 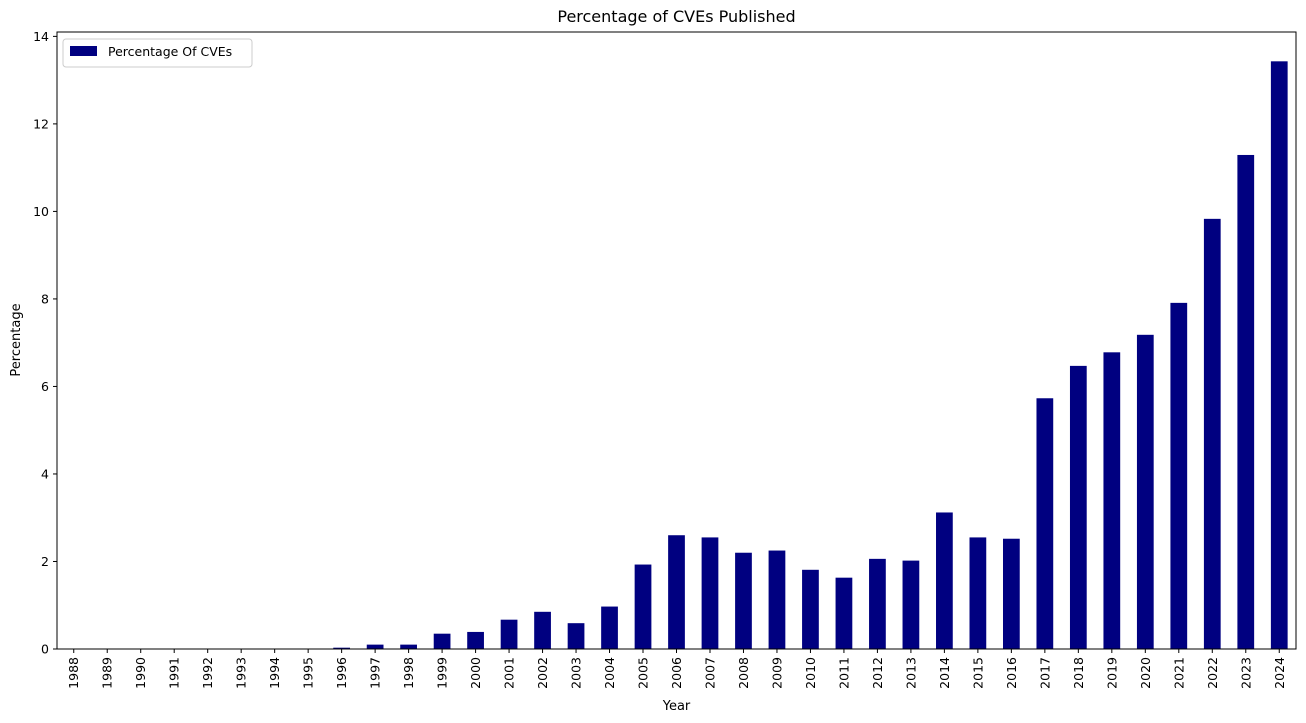 What do you see at coordinates (1111, 673) in the screenshot?
I see `x-tick-label: 2019` at bounding box center [1111, 673].